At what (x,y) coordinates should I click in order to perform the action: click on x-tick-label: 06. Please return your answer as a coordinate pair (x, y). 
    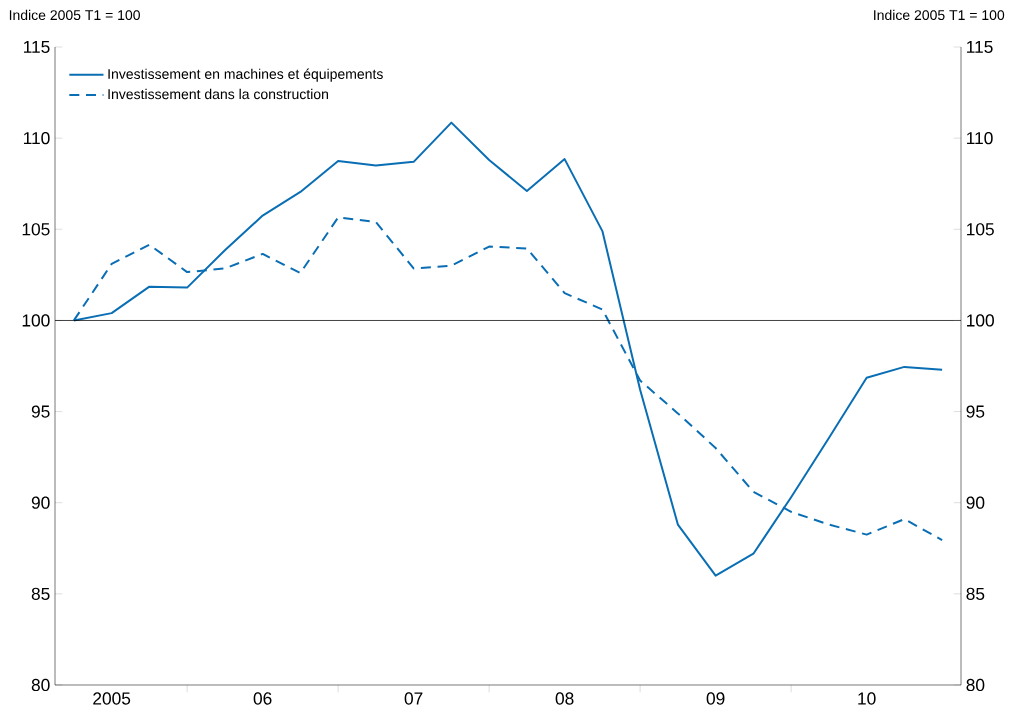
    Looking at the image, I should click on (262, 698).